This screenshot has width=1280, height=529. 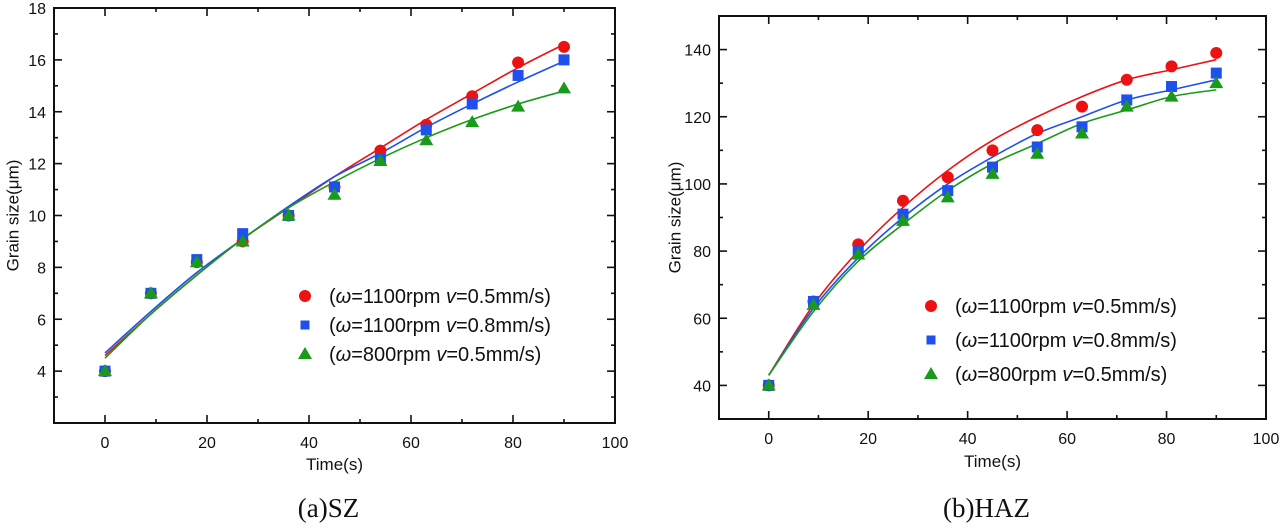 What do you see at coordinates (37, 217) in the screenshot?
I see `y-tick-label: 10` at bounding box center [37, 217].